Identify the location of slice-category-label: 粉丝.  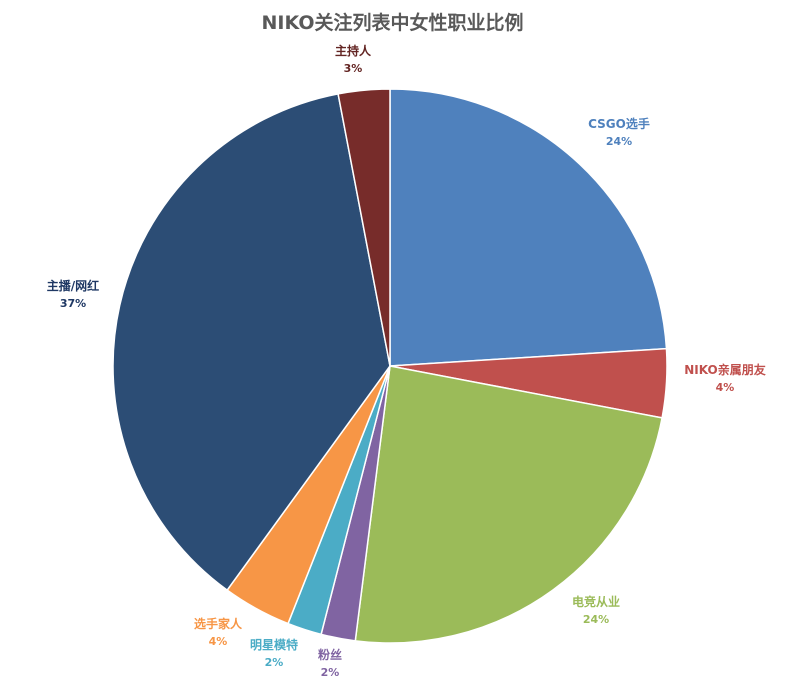
(330, 654).